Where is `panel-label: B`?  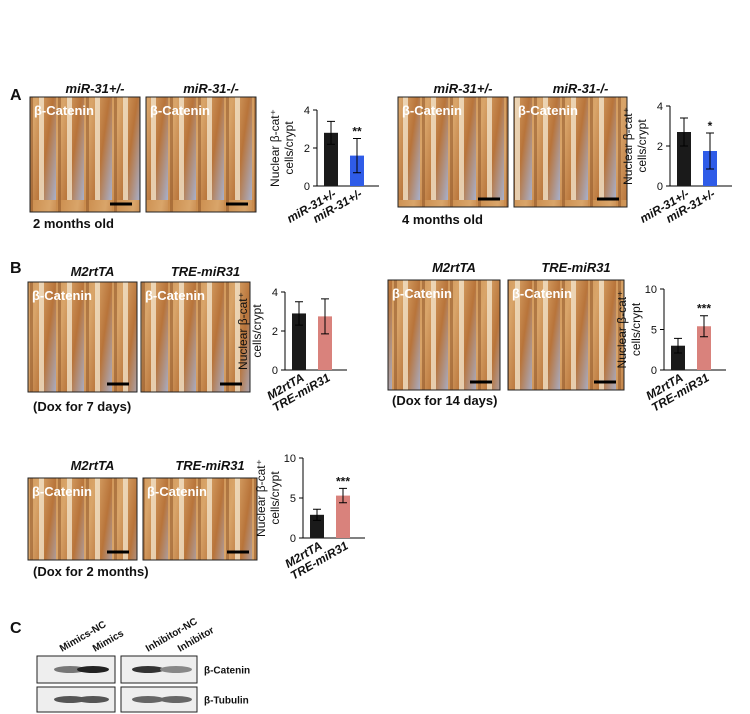
panel-label: B is located at coordinates (16, 268).